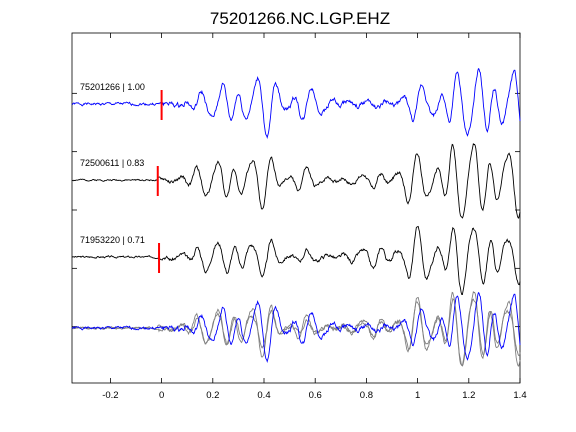  I want to click on x-tick-label: -0.2, so click(110, 395).